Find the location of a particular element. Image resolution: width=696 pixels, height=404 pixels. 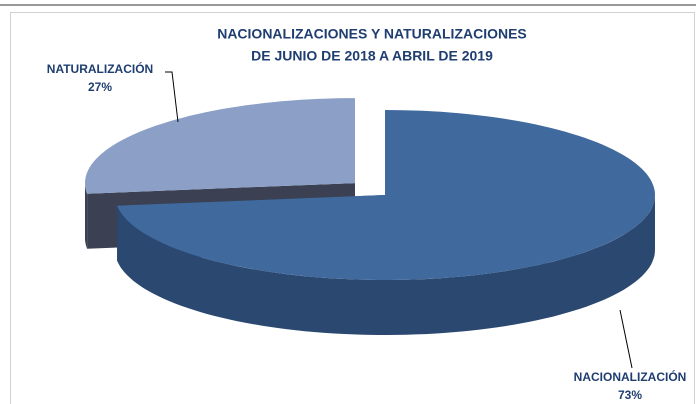

data-label-value: 73% is located at coordinates (630, 395).